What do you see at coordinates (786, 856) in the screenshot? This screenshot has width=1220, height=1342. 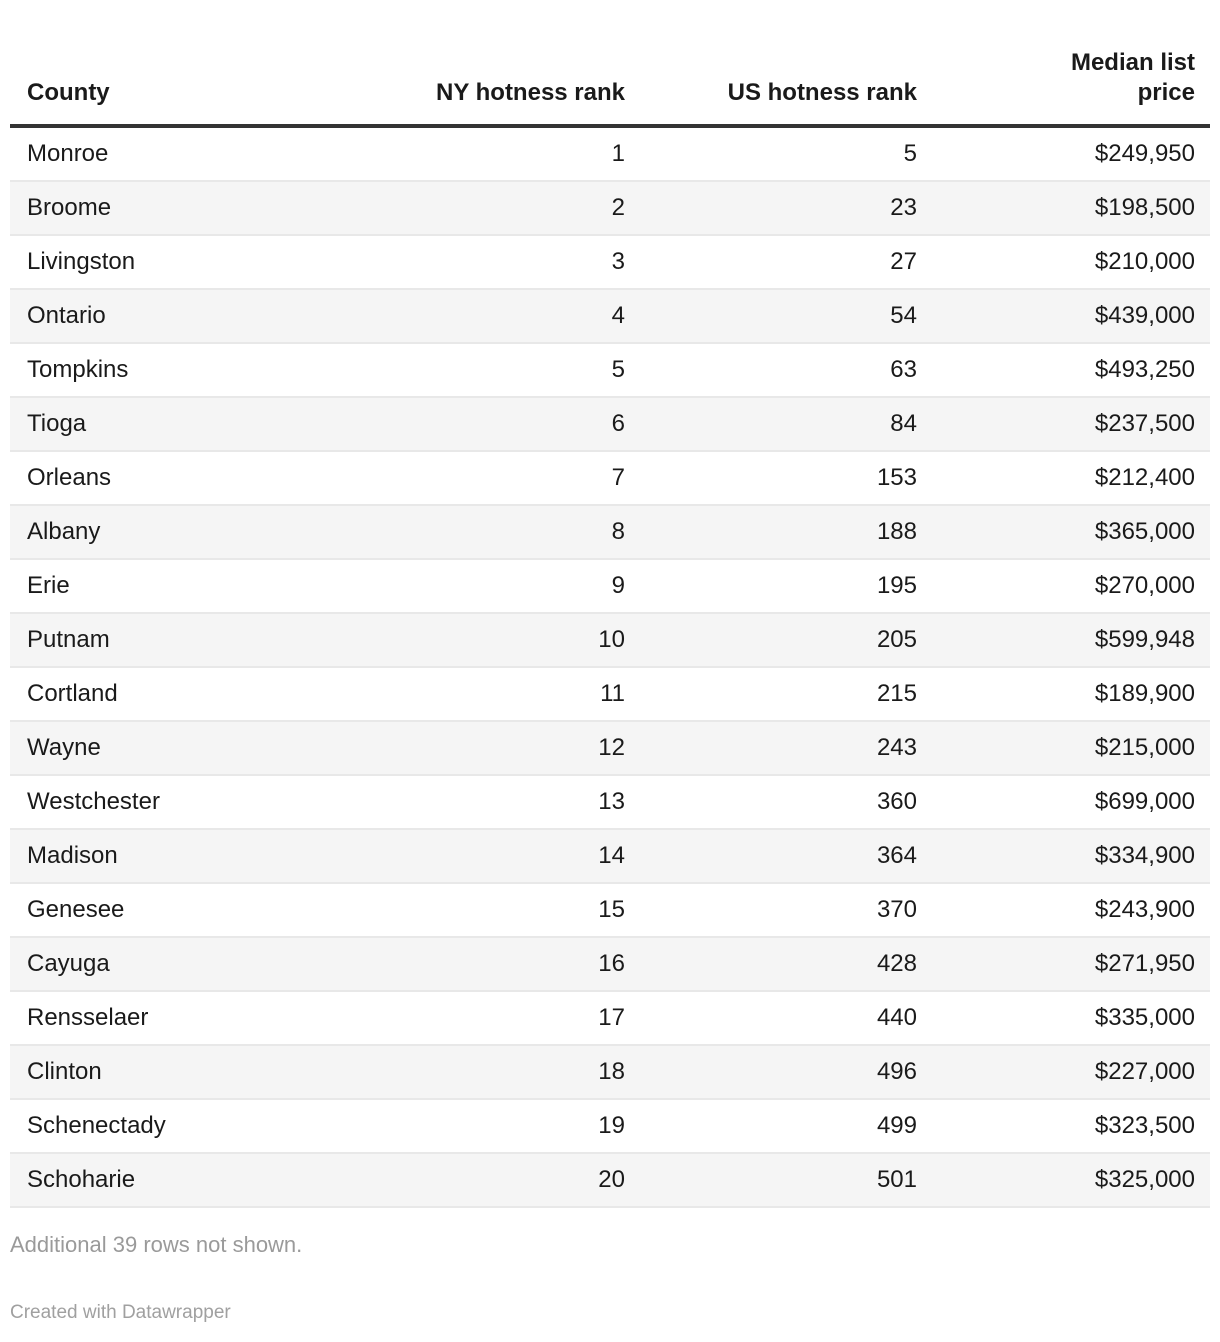 I see `cell-us-hotness-rank: 364` at bounding box center [786, 856].